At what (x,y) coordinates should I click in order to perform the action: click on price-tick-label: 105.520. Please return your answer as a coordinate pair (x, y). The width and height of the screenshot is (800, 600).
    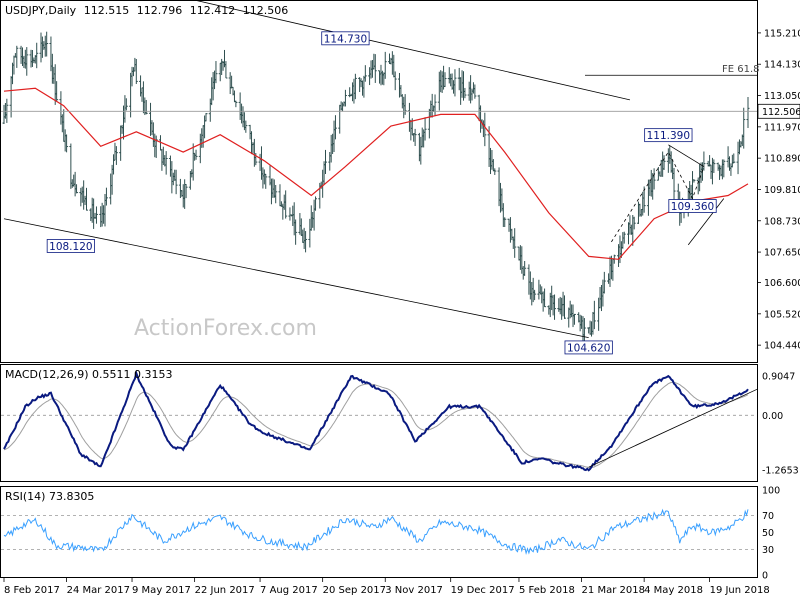
    Looking at the image, I should click on (782, 314).